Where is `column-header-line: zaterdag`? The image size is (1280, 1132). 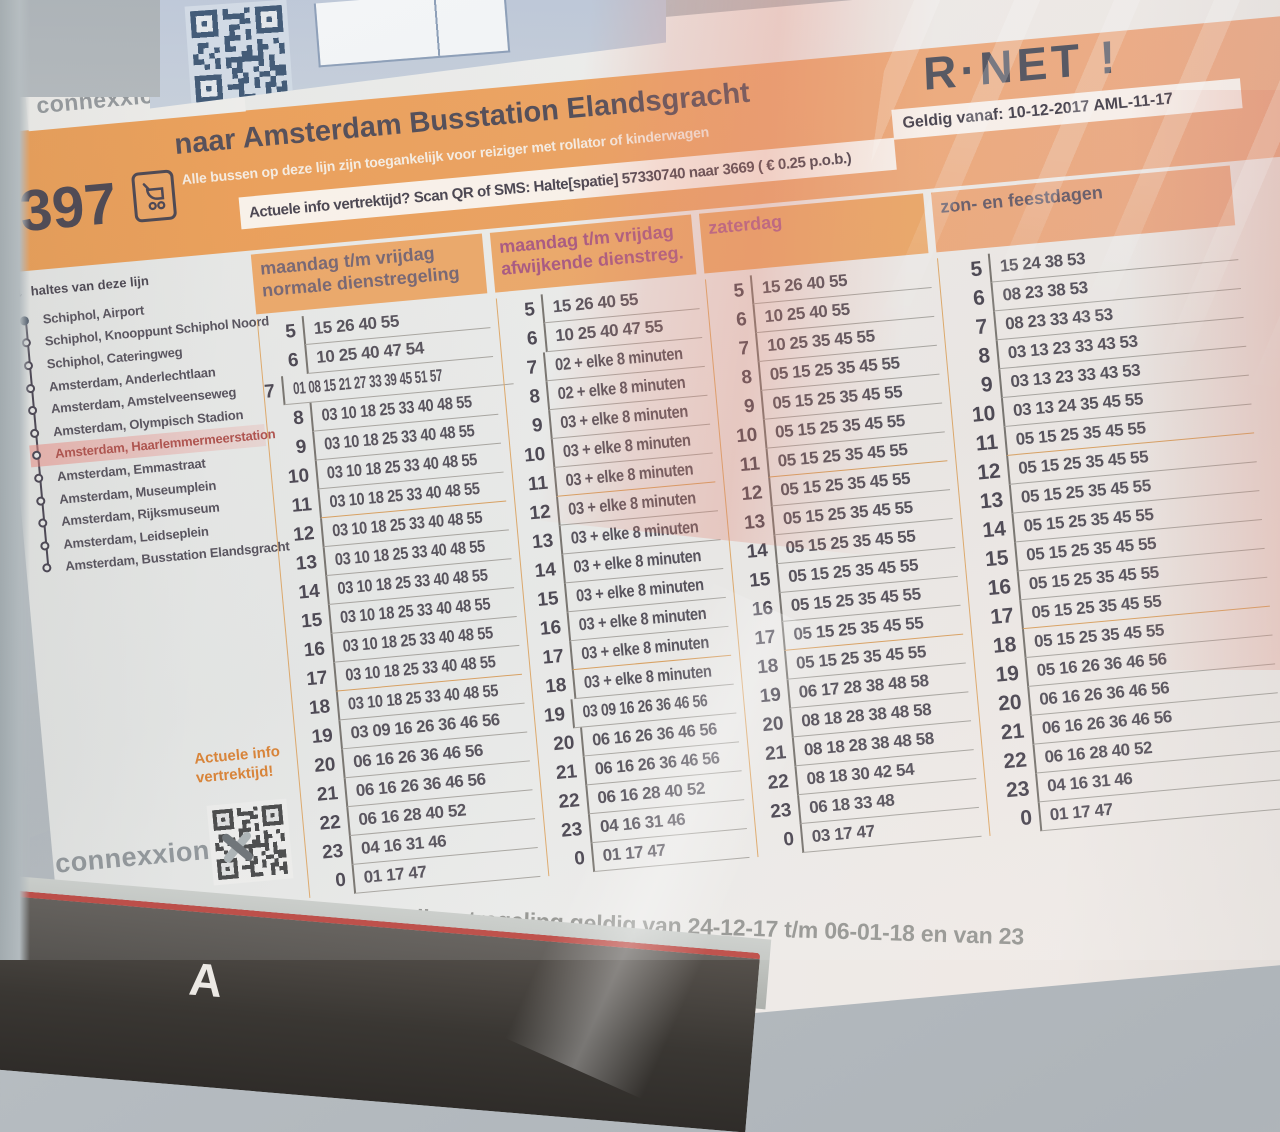
column-header-line: zaterdag is located at coordinates (745, 224).